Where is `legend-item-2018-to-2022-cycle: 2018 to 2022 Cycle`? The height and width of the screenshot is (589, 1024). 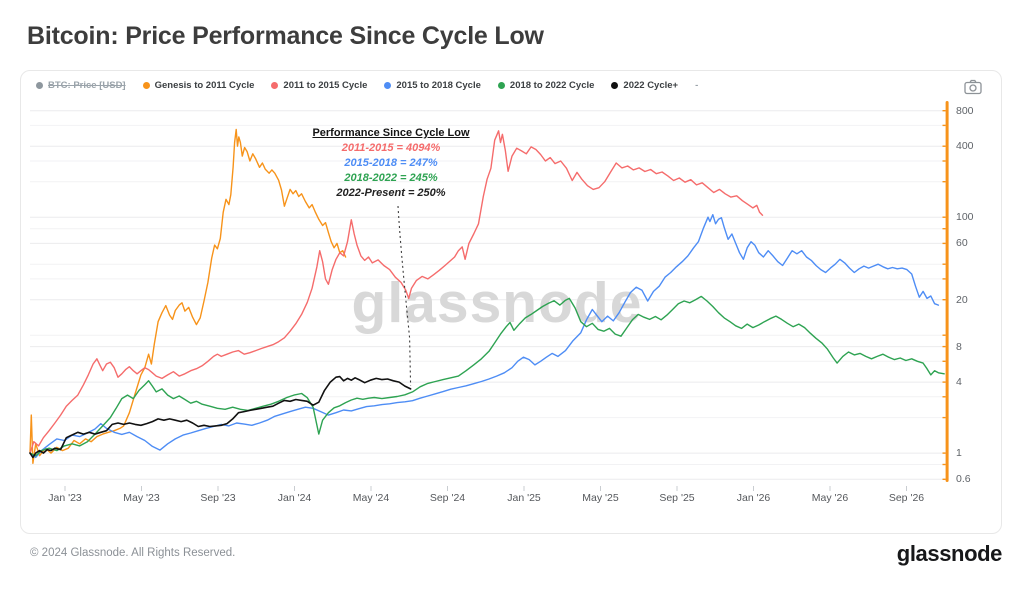
legend-item-2018-to-2022-cycle: 2018 to 2022 Cycle is located at coordinates (546, 85).